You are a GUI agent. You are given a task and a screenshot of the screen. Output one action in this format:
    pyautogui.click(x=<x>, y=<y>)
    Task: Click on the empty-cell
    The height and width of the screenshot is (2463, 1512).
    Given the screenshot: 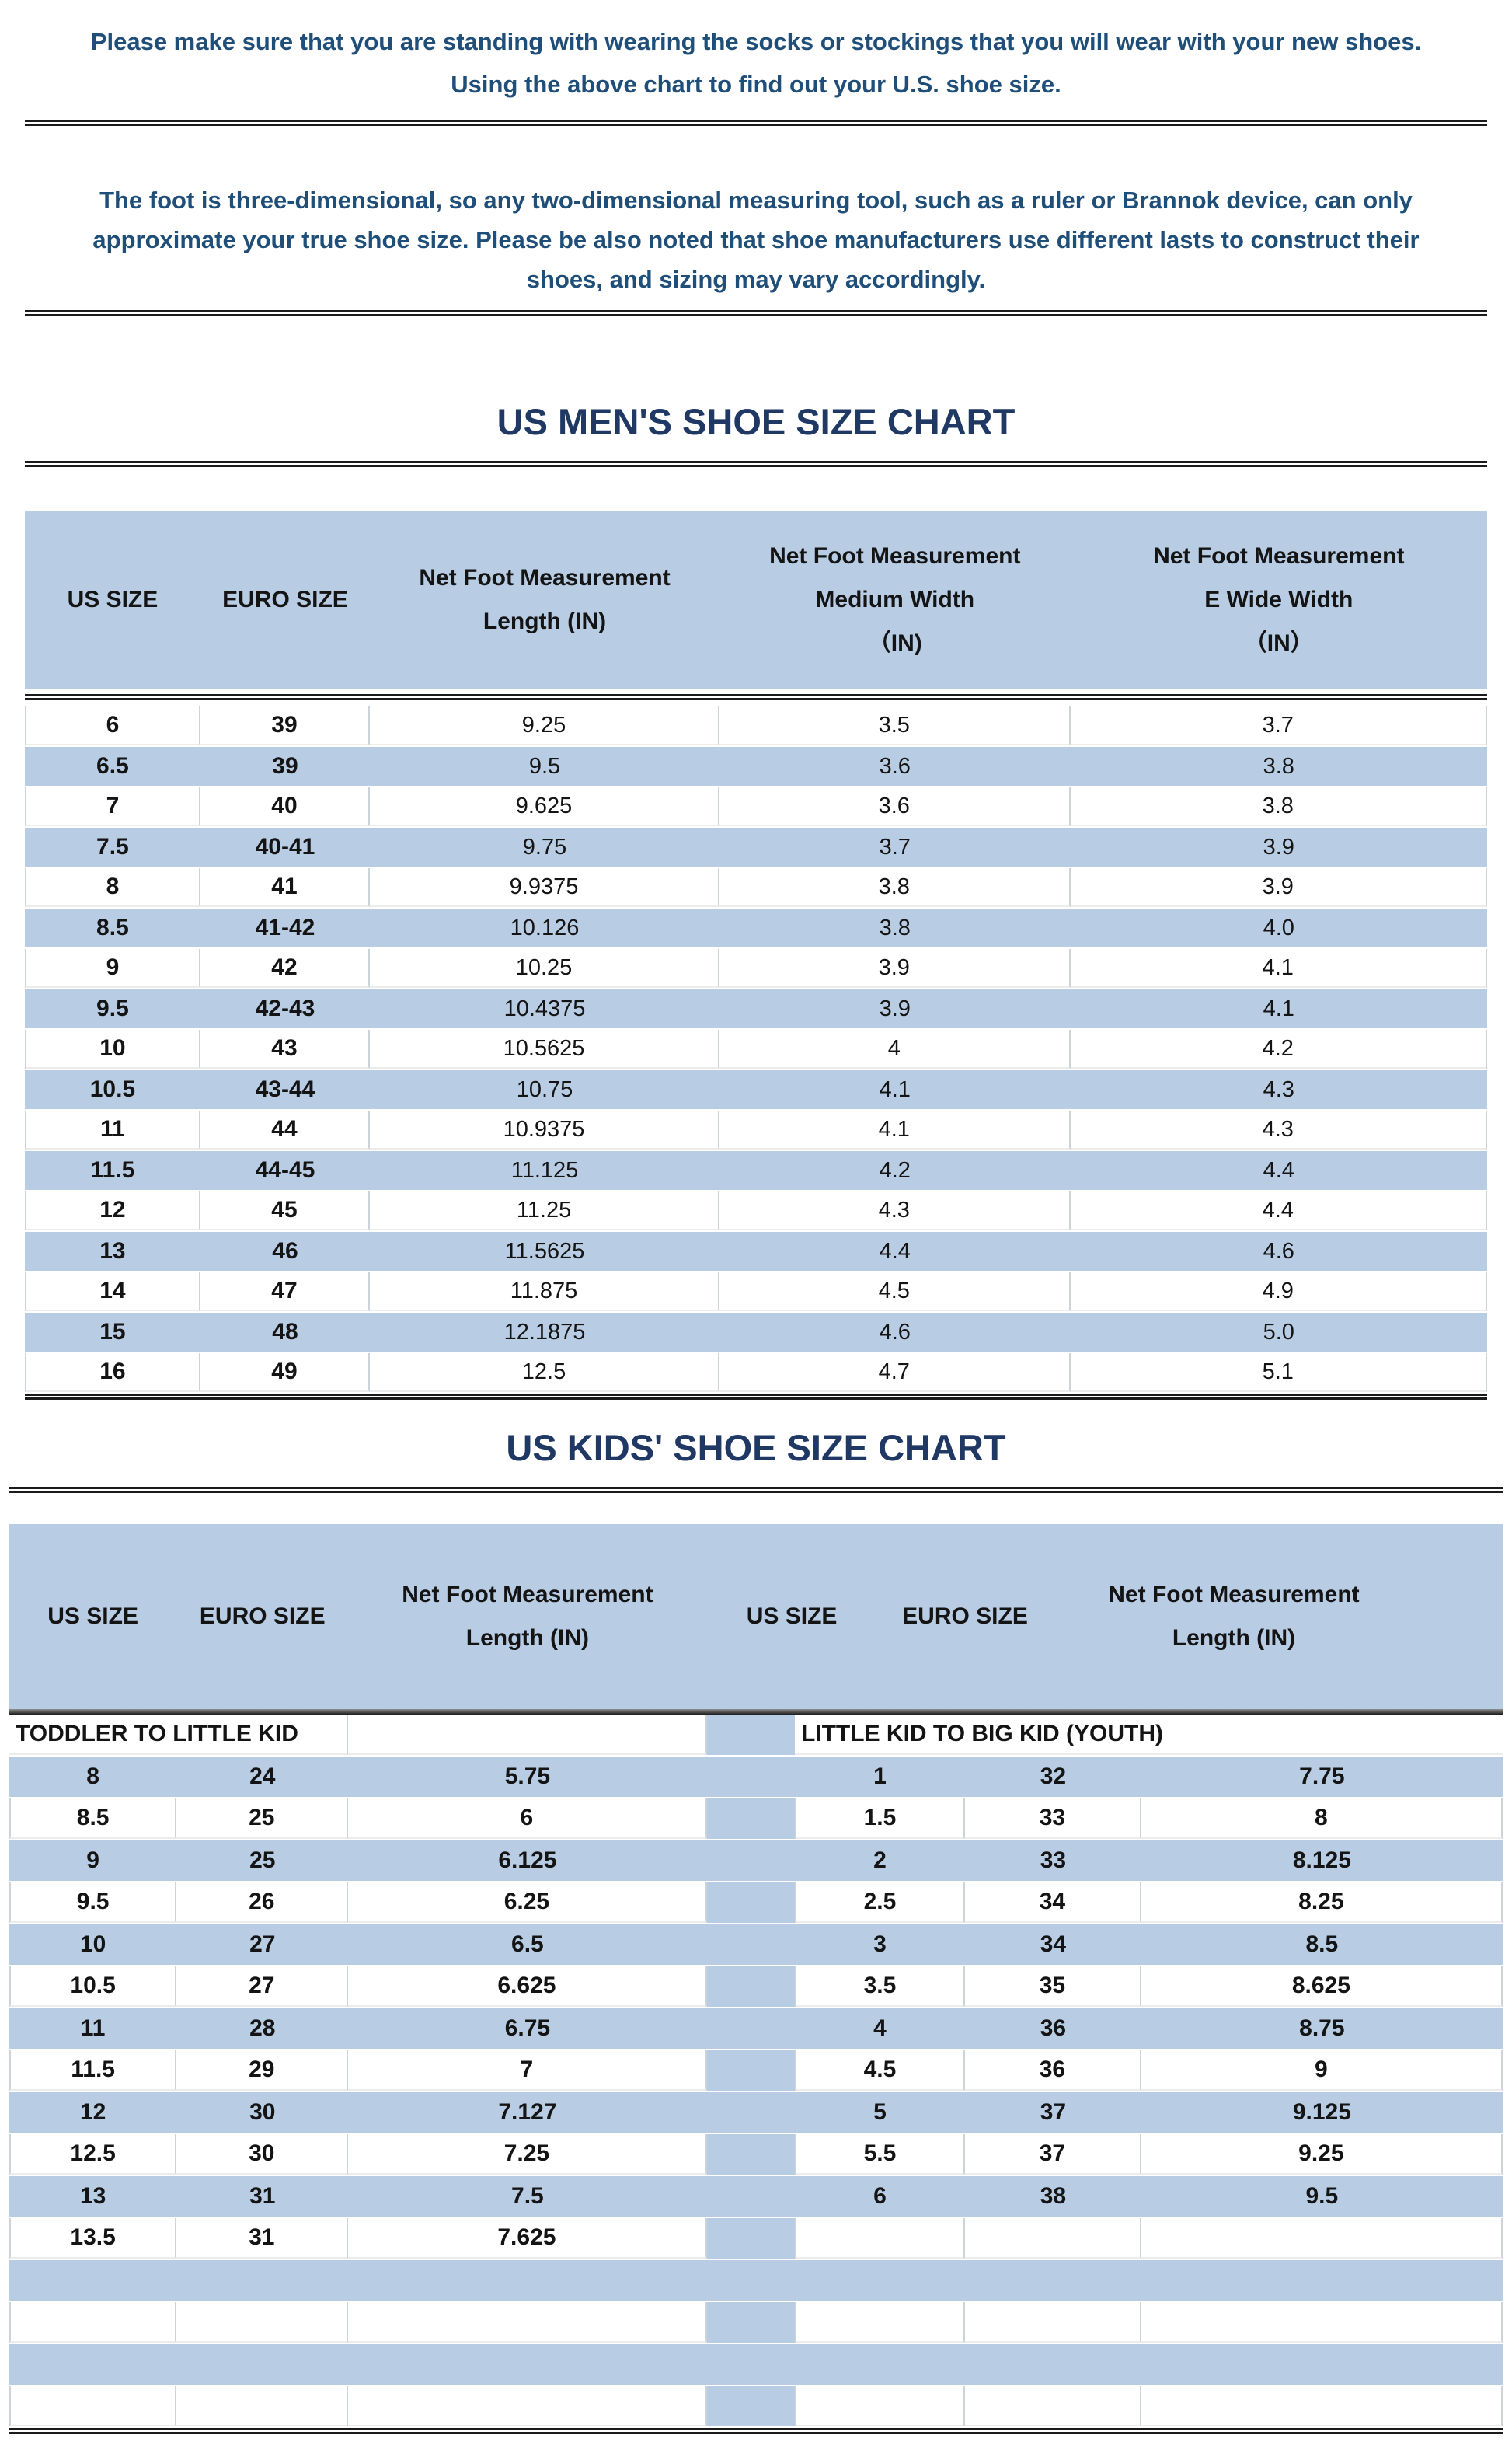 What is the action you would take?
    pyautogui.click(x=527, y=1735)
    